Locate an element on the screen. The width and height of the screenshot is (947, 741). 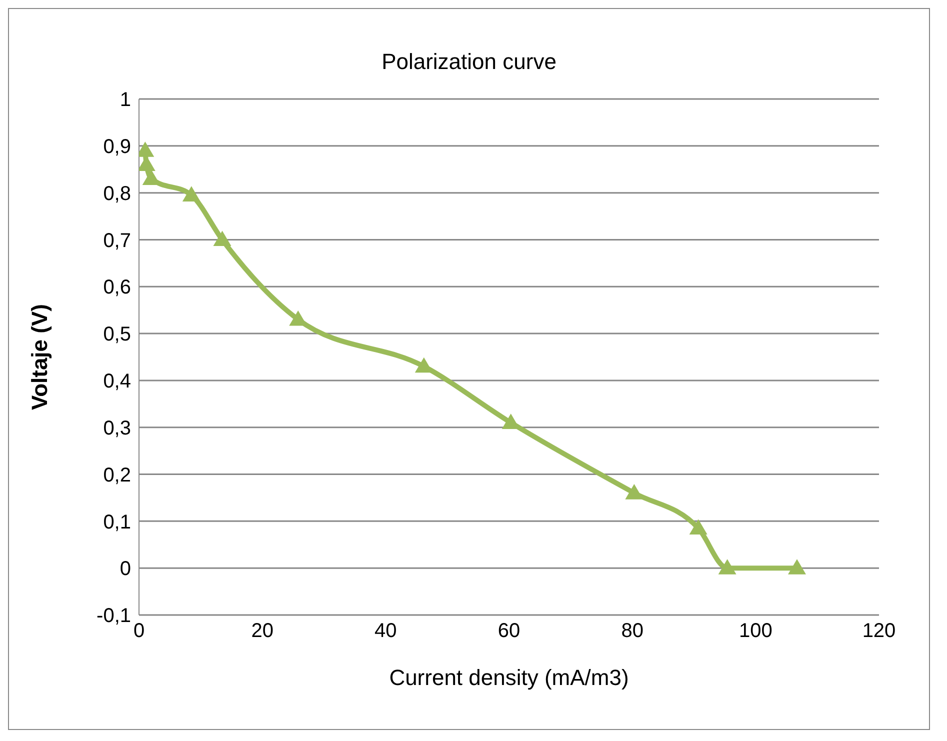
y-tick-label: 1 is located at coordinates (125, 100).